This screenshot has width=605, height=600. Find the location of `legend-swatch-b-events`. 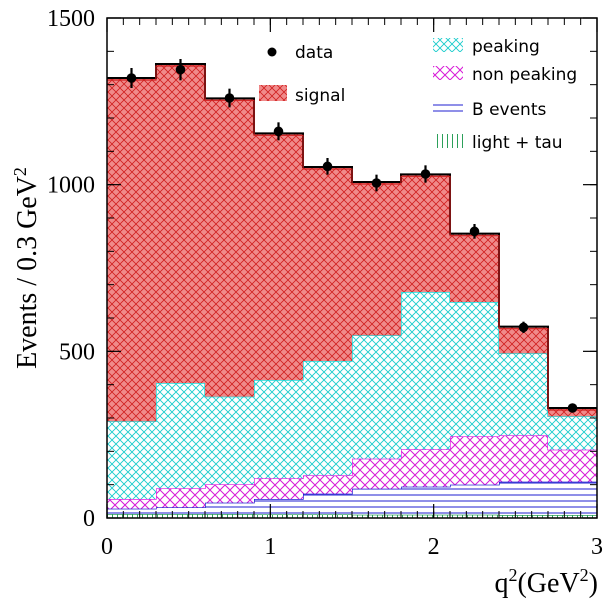

legend-swatch-b-events is located at coordinates (448, 107).